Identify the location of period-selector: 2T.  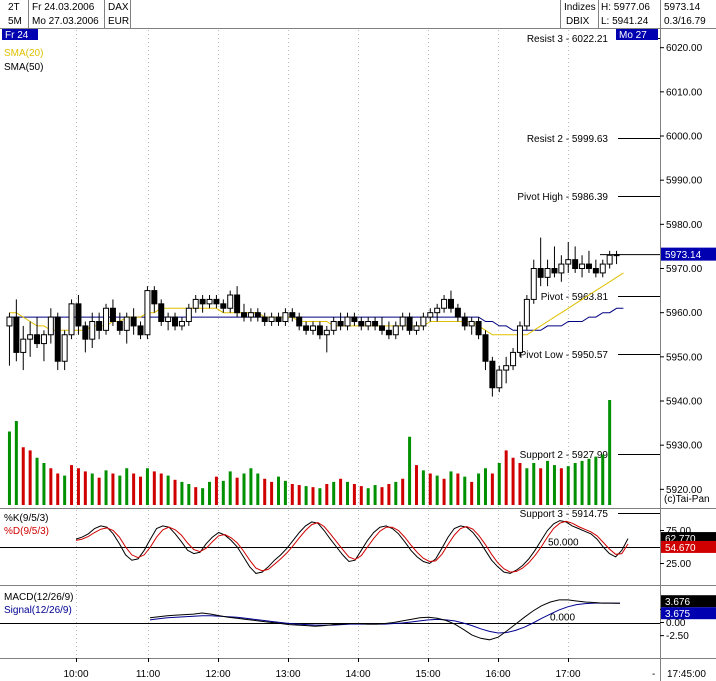
(14, 7).